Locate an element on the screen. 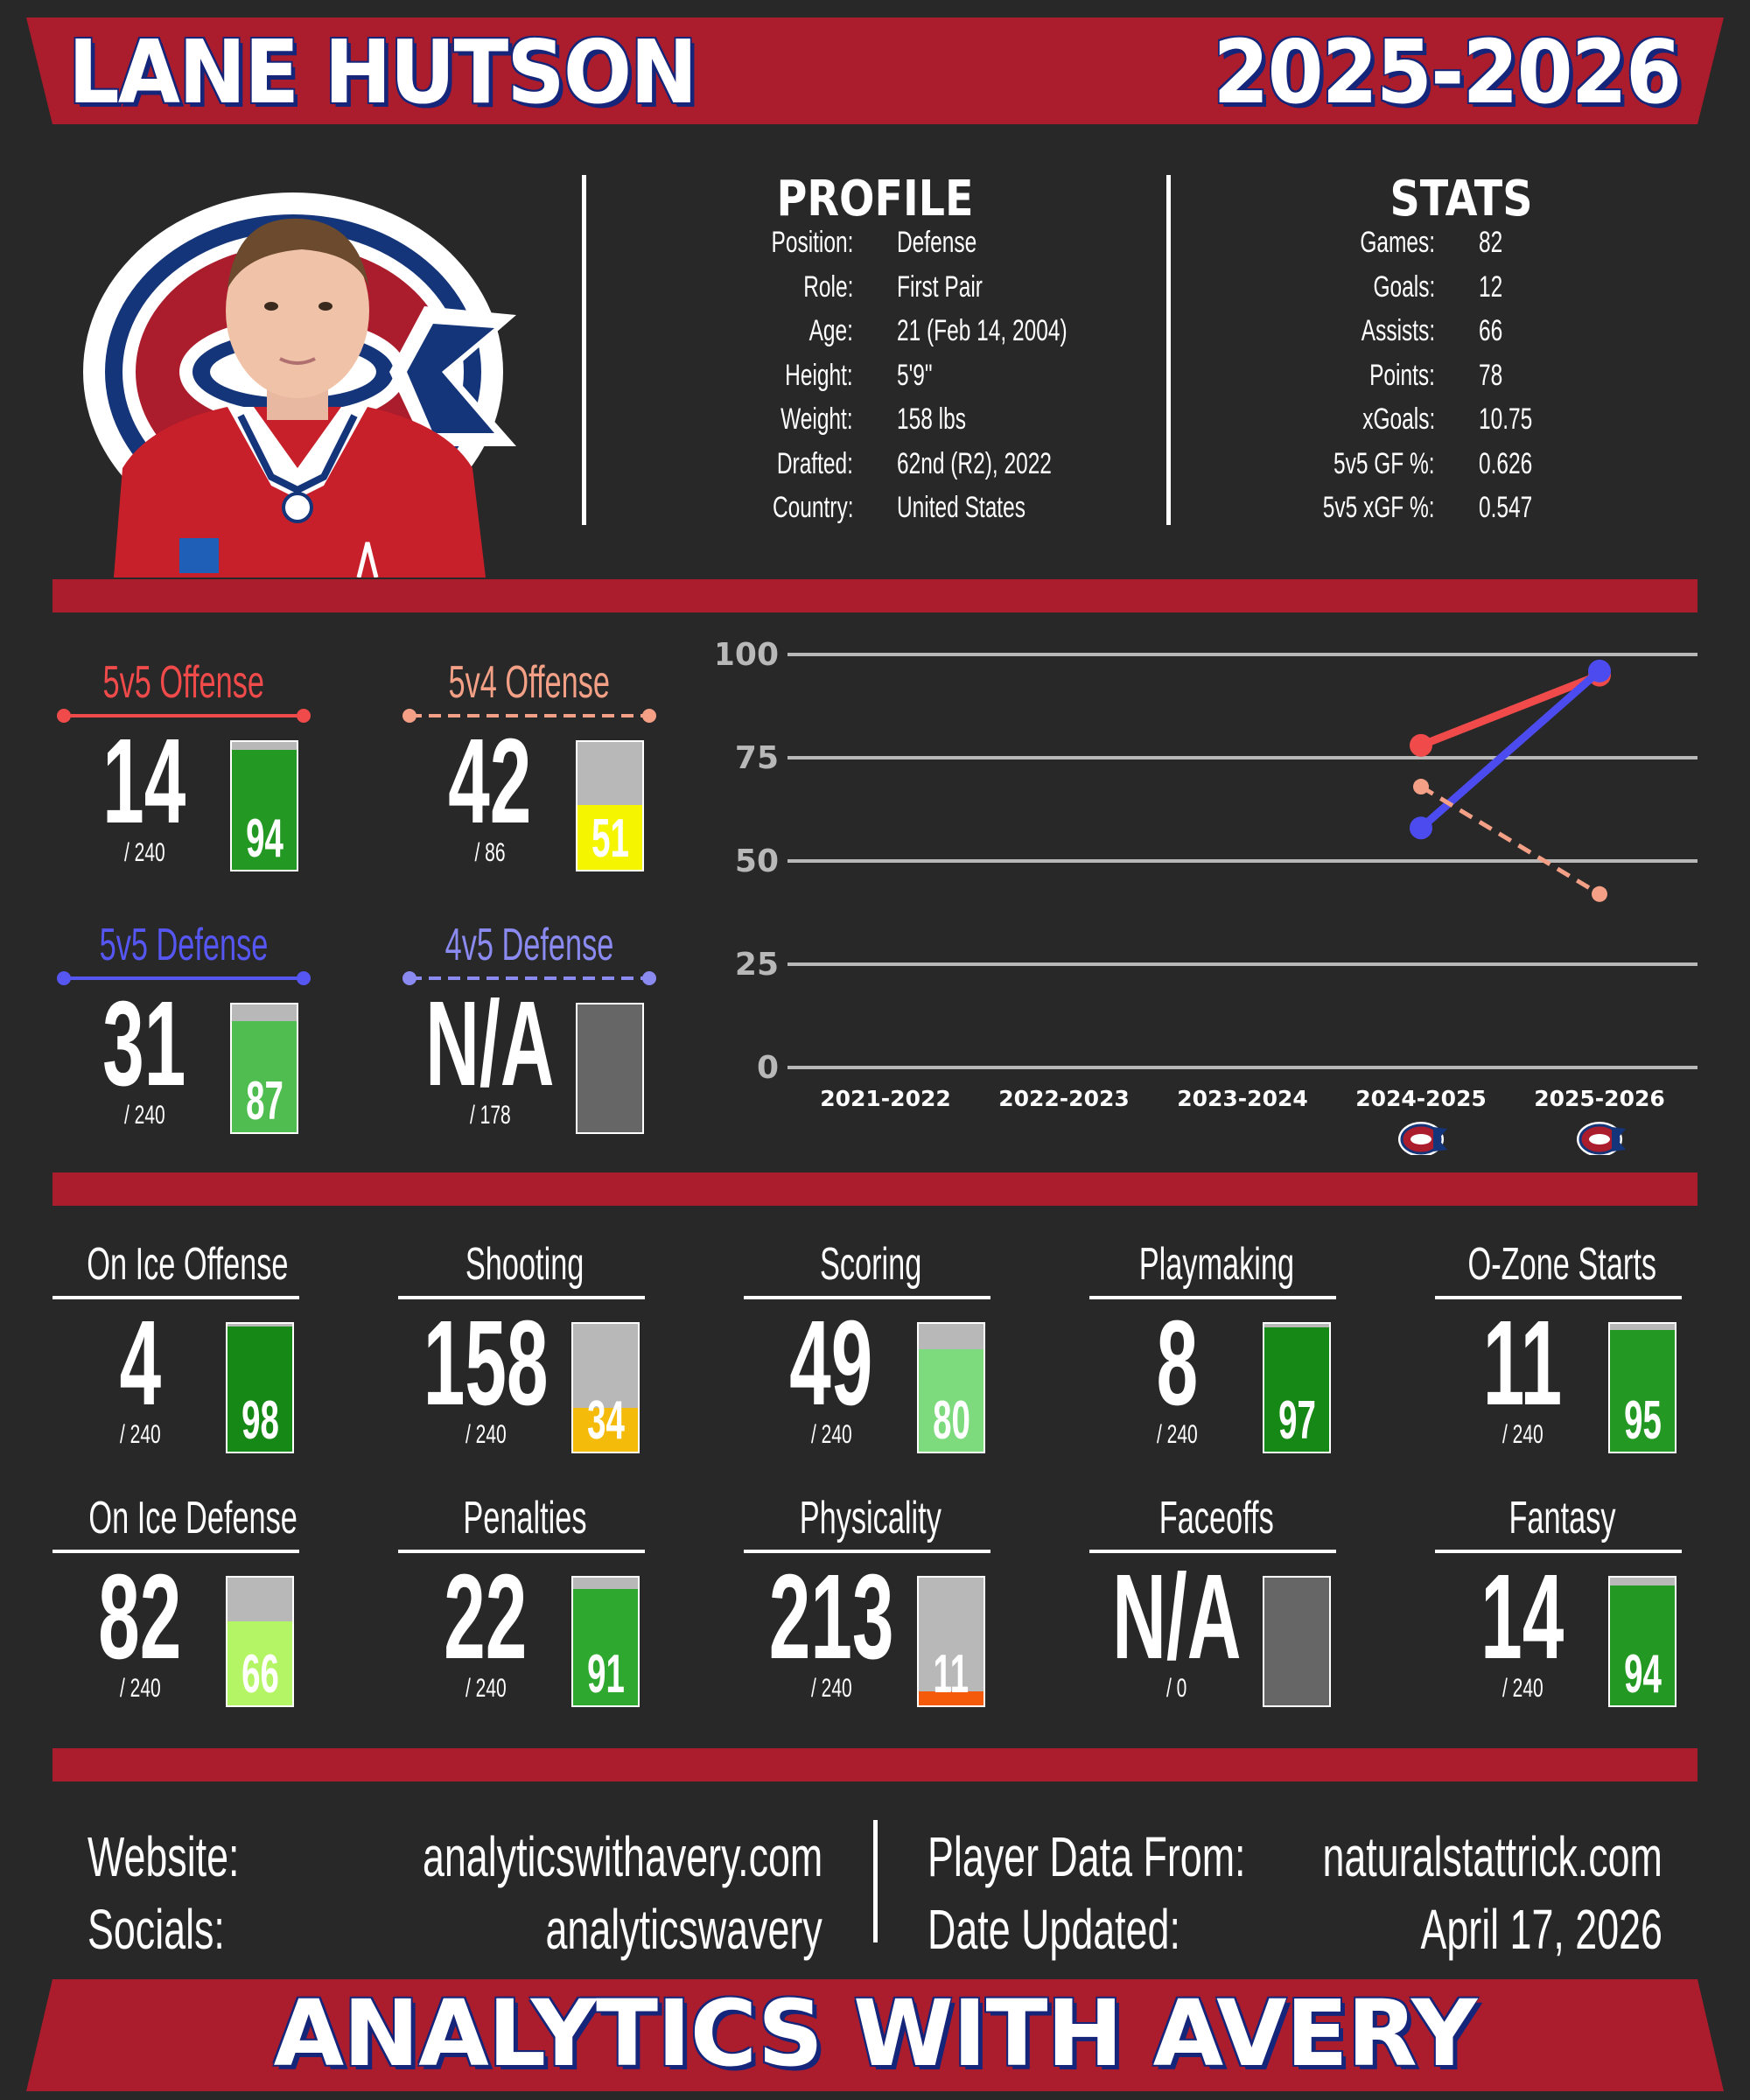 This screenshot has height=2100, width=1750. percentile-bar: 80 is located at coordinates (951, 1387).